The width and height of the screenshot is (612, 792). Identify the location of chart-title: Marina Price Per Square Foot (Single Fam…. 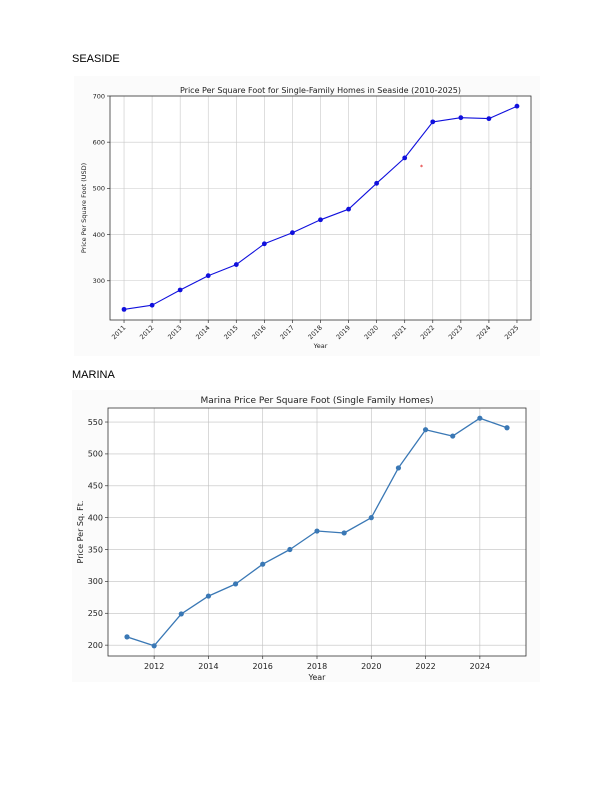
(316, 401).